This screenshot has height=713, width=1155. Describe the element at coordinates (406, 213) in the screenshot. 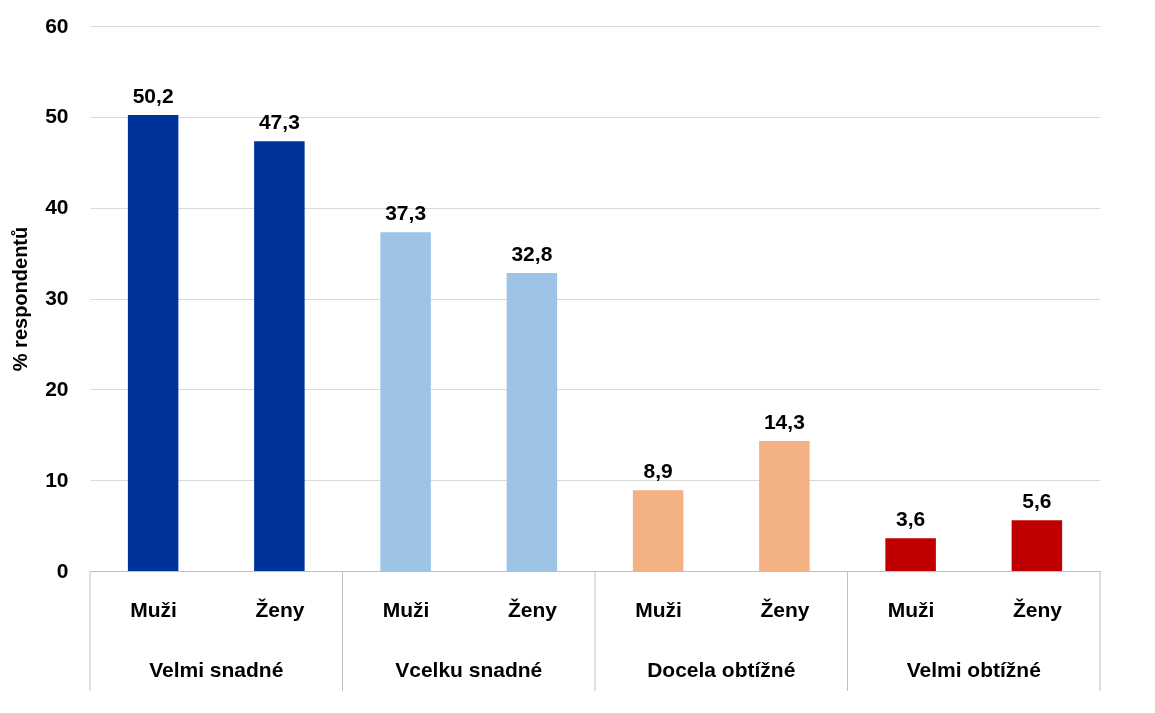

I see `data-label: 37,3` at that location.